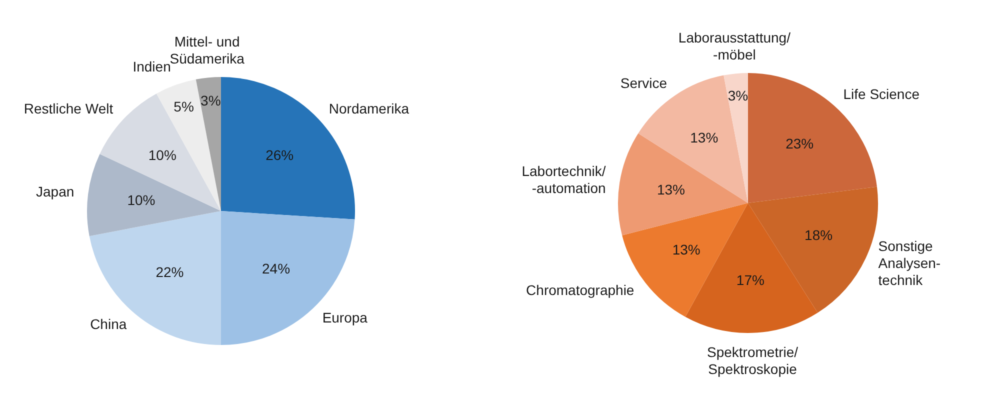 The image size is (1000, 398). What do you see at coordinates (909, 263) in the screenshot?
I see `slice-label: Sonstige Analysen- technik` at bounding box center [909, 263].